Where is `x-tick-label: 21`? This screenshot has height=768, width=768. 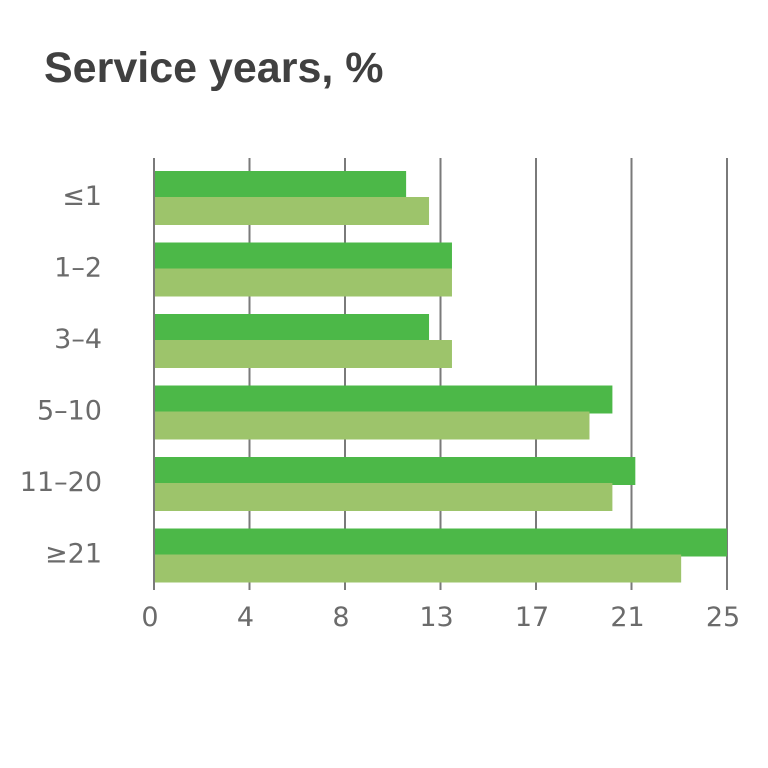
x-tick-label: 21 is located at coordinates (627, 617).